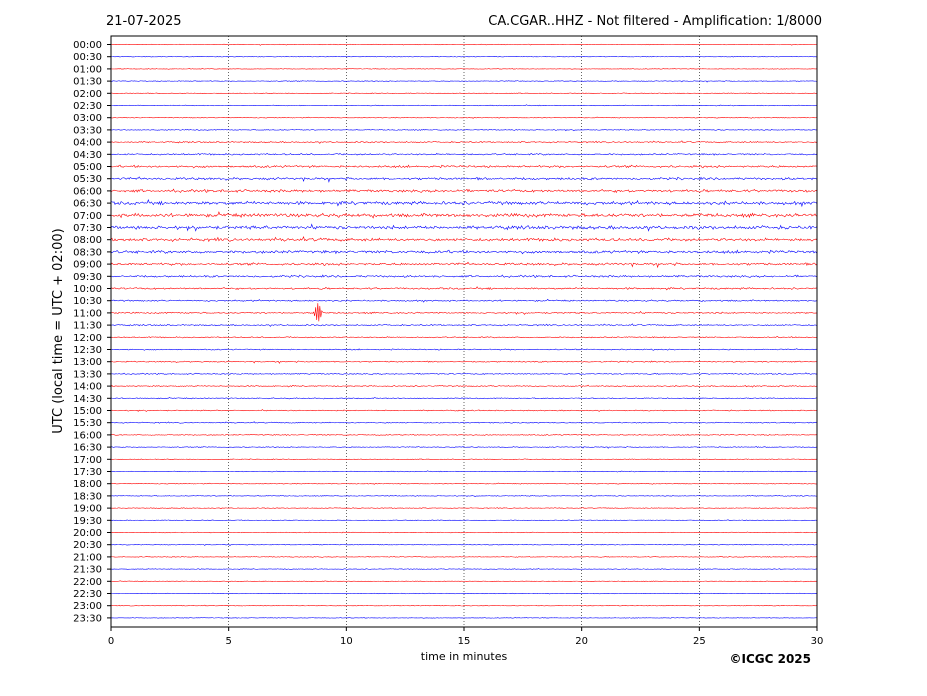 The height and width of the screenshot is (696, 927). I want to click on y-tick-label: 16:30, so click(87, 448).